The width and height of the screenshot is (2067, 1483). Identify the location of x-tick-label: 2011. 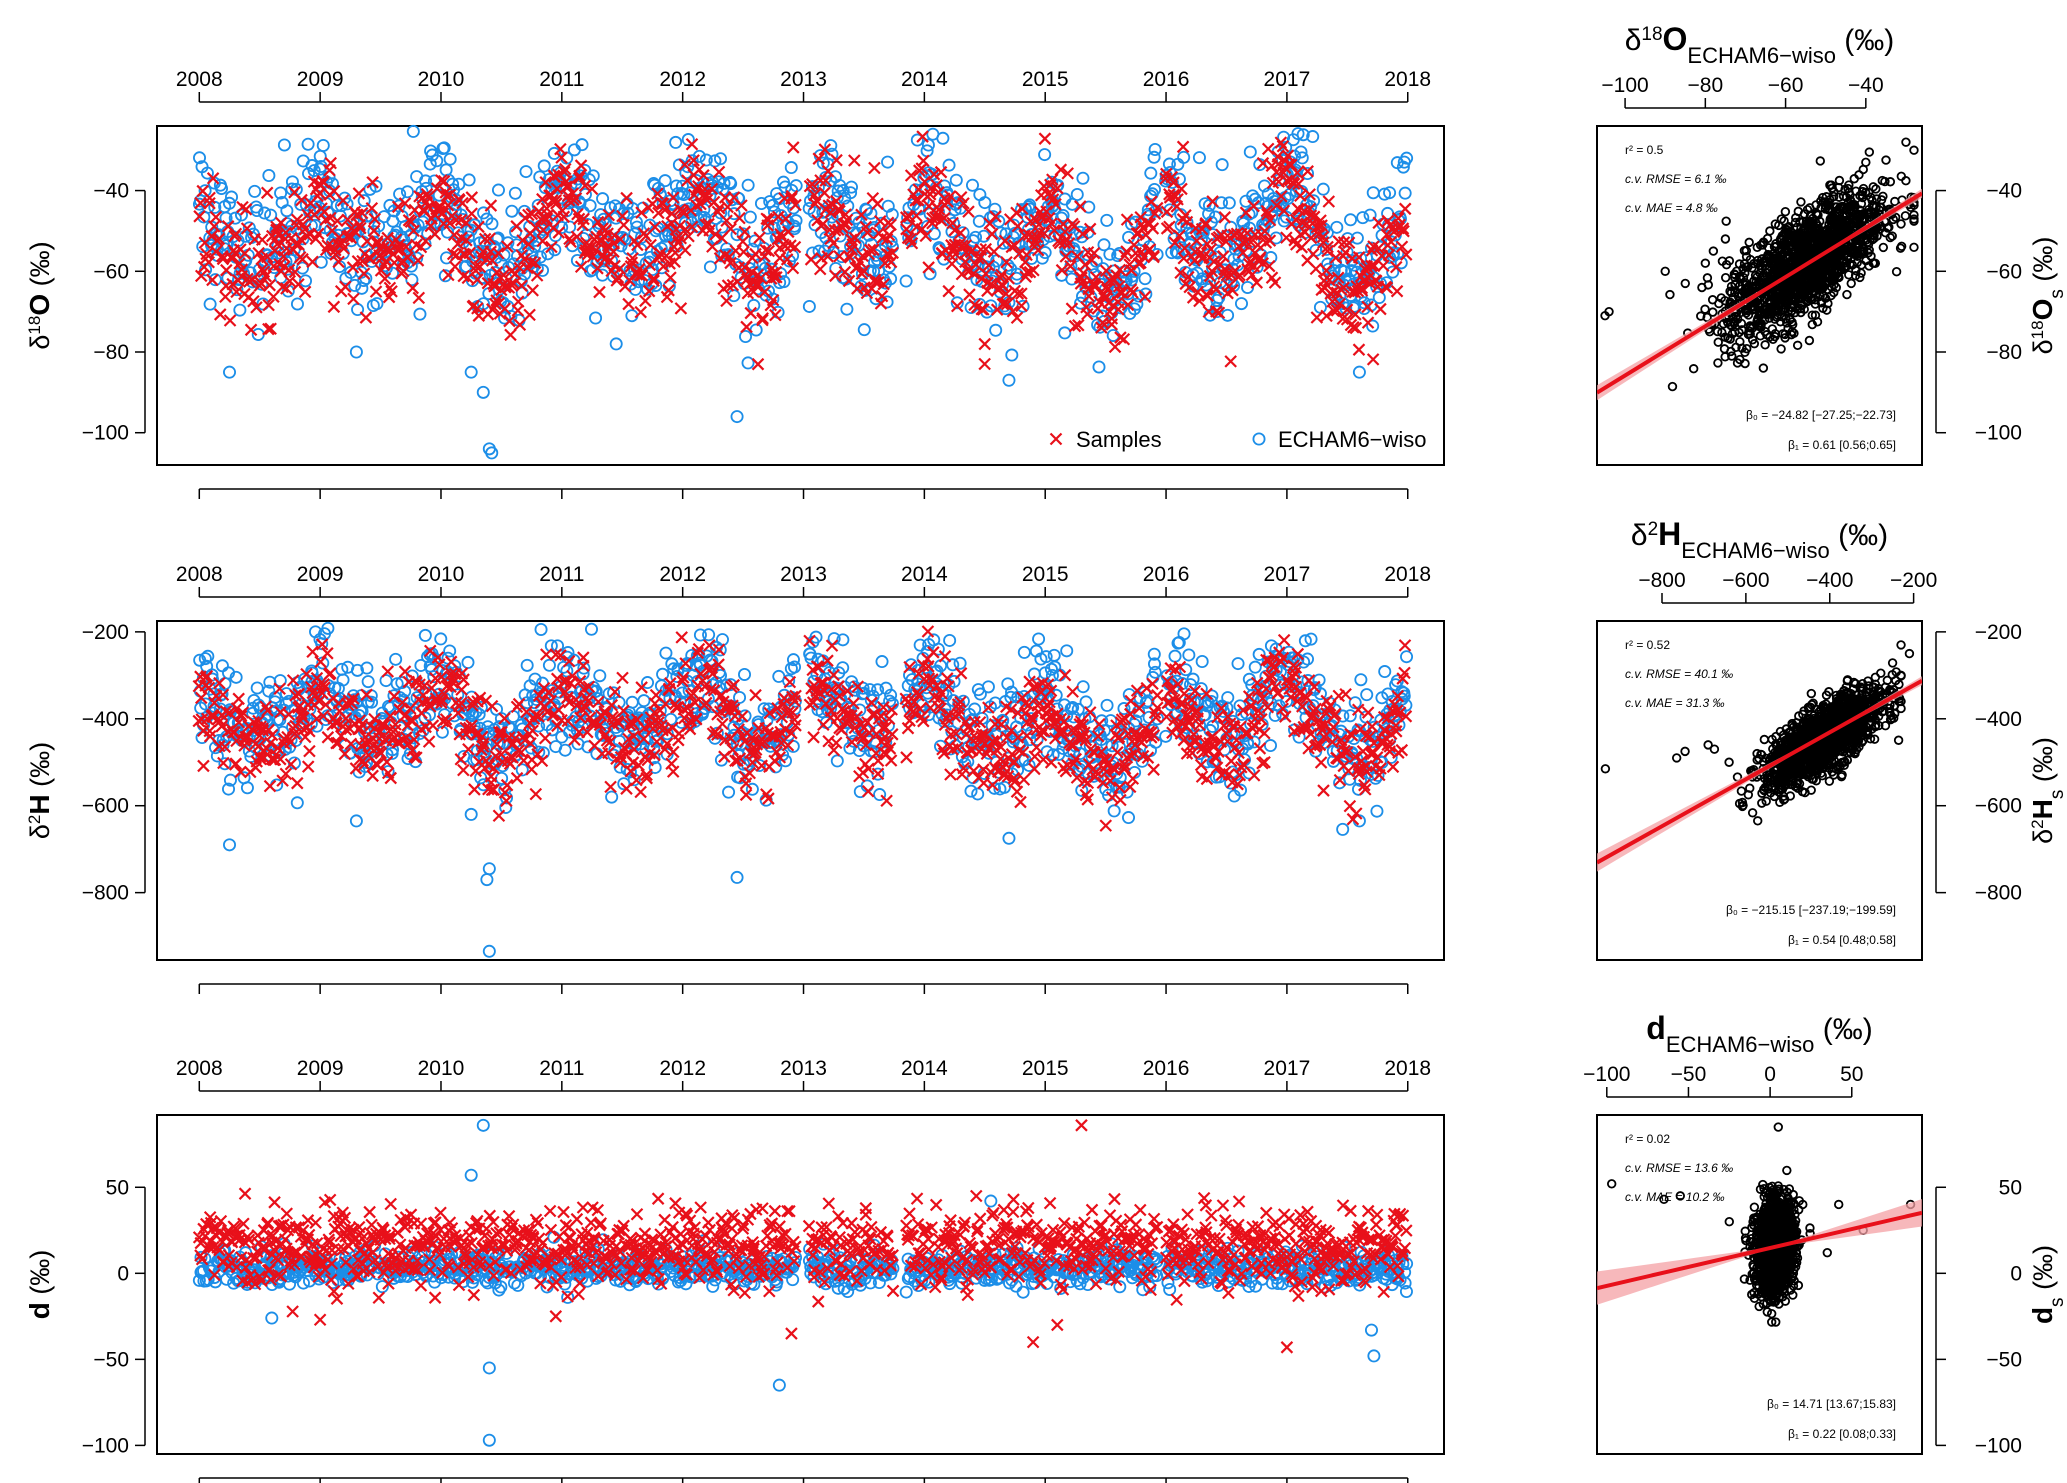
(561, 79).